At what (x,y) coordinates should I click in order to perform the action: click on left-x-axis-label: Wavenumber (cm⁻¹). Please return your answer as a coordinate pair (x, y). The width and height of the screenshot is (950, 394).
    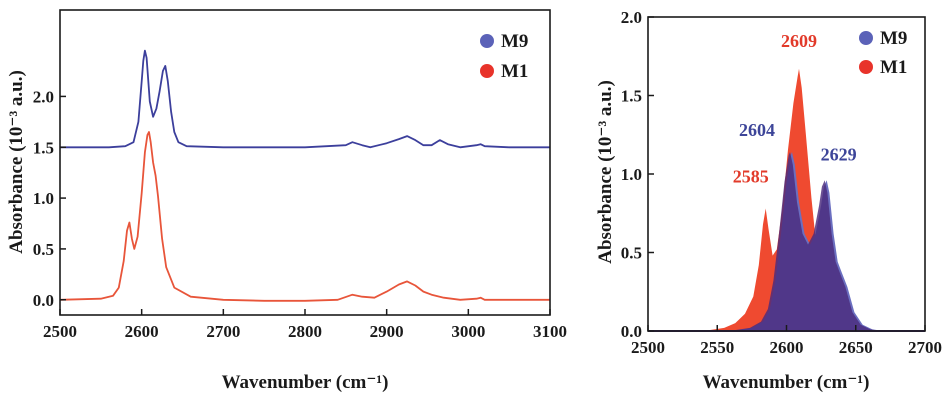
    Looking at the image, I should click on (305, 382).